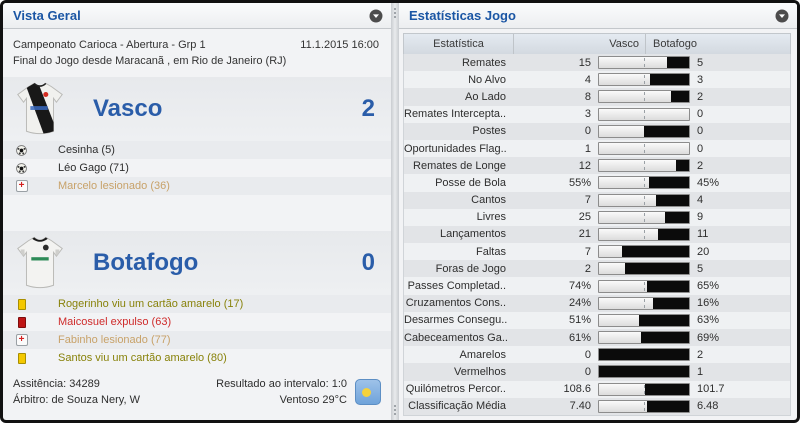 The width and height of the screenshot is (800, 423). I want to click on event-row: Santos viu um cartão amarelo (80), so click(197, 358).